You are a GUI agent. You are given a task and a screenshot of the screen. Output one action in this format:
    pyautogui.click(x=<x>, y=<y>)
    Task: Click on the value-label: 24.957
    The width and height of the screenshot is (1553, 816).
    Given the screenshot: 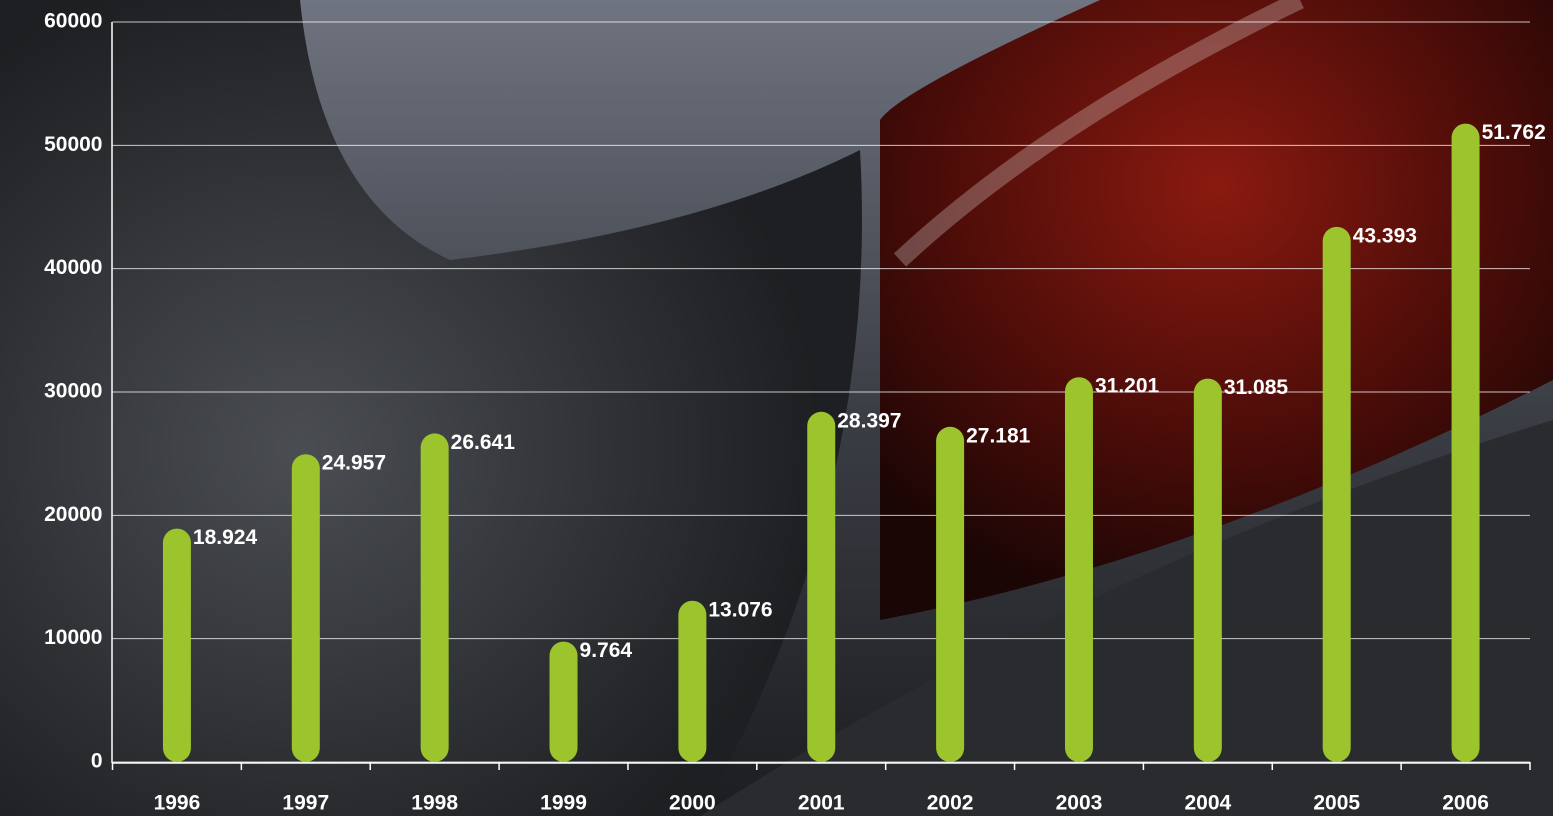 What is the action you would take?
    pyautogui.click(x=354, y=463)
    